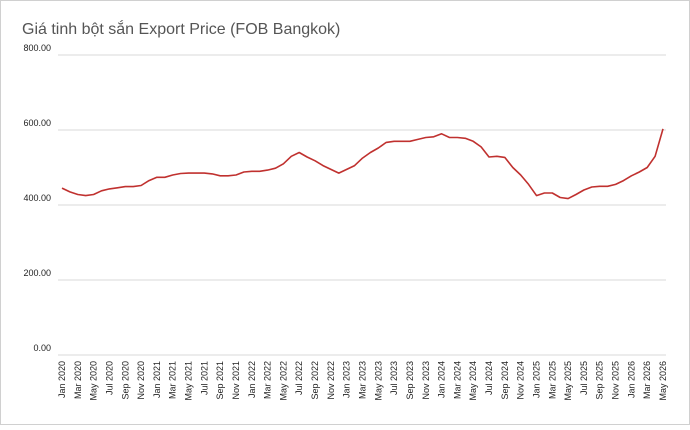  What do you see at coordinates (505, 380) in the screenshot?
I see `x-tick-label: Sep 2024` at bounding box center [505, 380].